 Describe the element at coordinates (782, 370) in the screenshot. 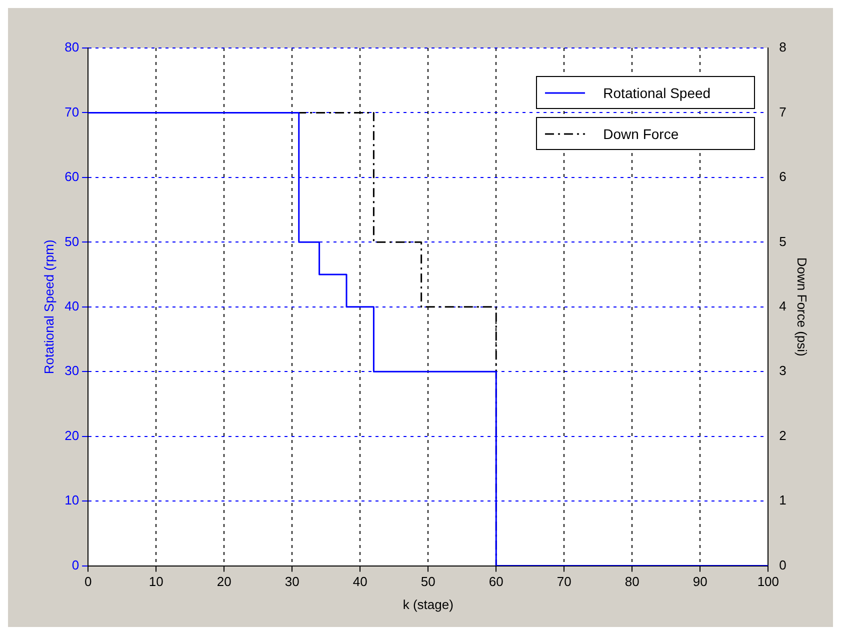

I see `y2-tick-label: 3` at that location.